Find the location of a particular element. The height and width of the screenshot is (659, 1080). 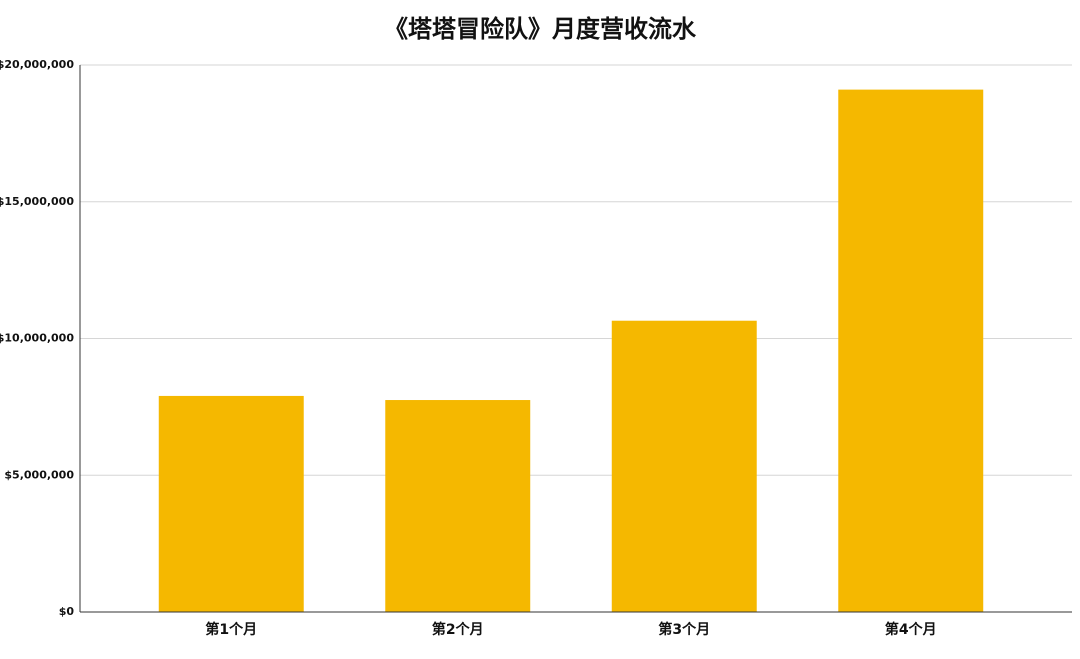

y-tick-label: $10,000,000 is located at coordinates (37, 338).